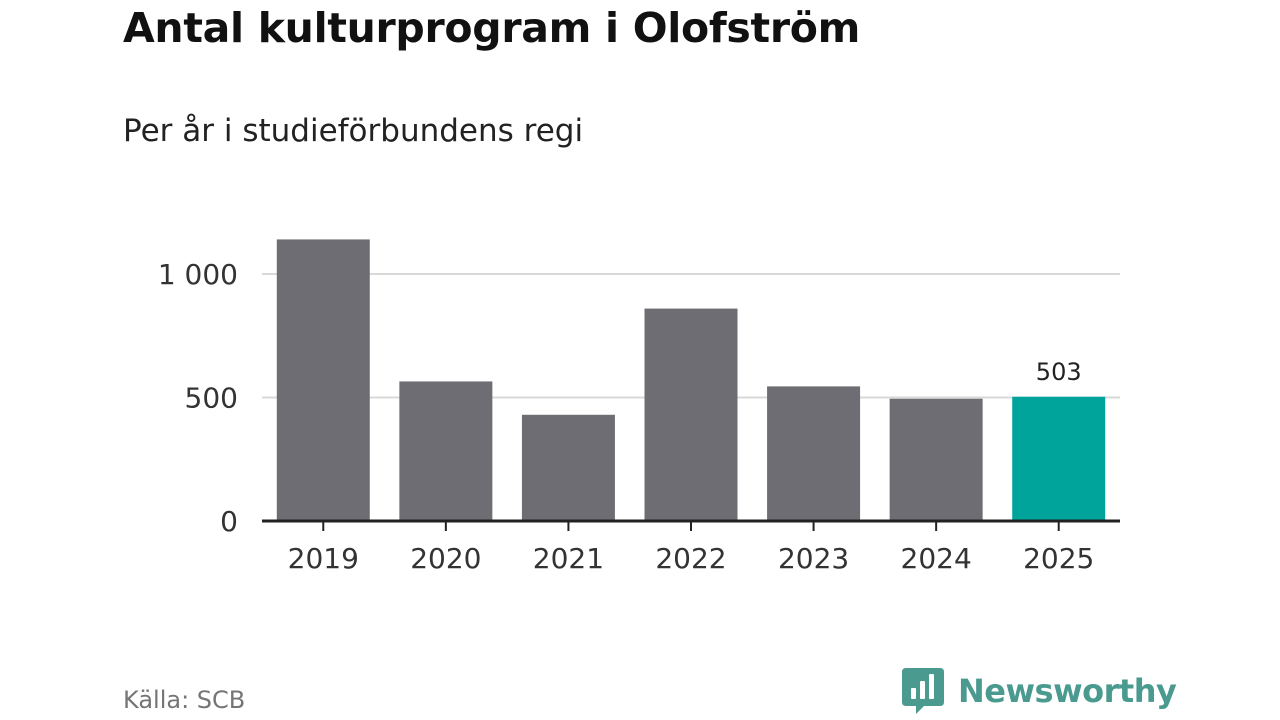 This screenshot has height=720, width=1280. I want to click on x-tick-label: 2022, so click(690, 558).